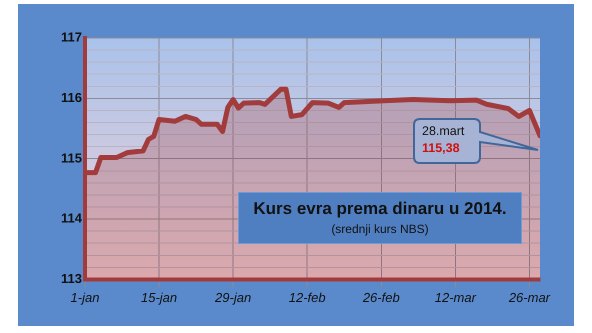  What do you see at coordinates (71, 158) in the screenshot?
I see `y-tick-label: 115` at bounding box center [71, 158].